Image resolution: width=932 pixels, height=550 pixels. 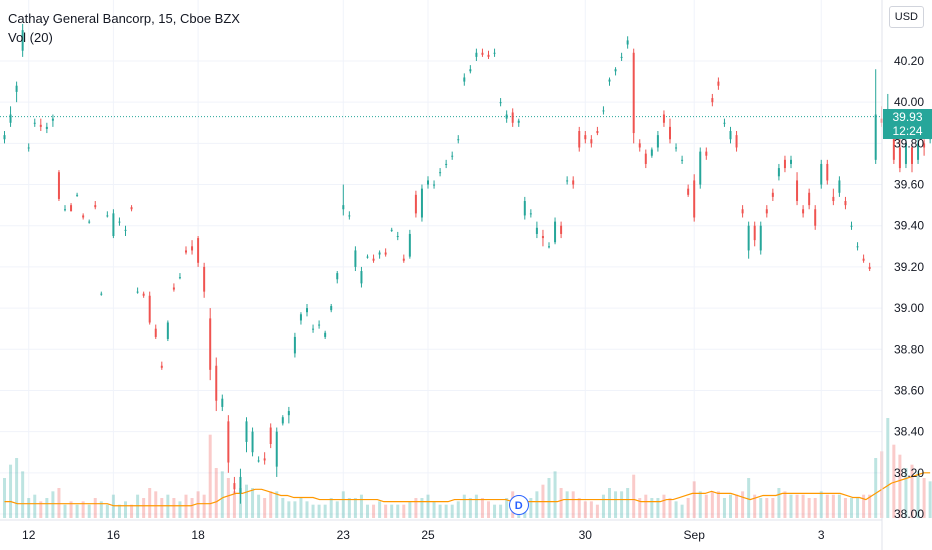 What do you see at coordinates (518, 505) in the screenshot?
I see `dividend-event-badge: D` at bounding box center [518, 505].